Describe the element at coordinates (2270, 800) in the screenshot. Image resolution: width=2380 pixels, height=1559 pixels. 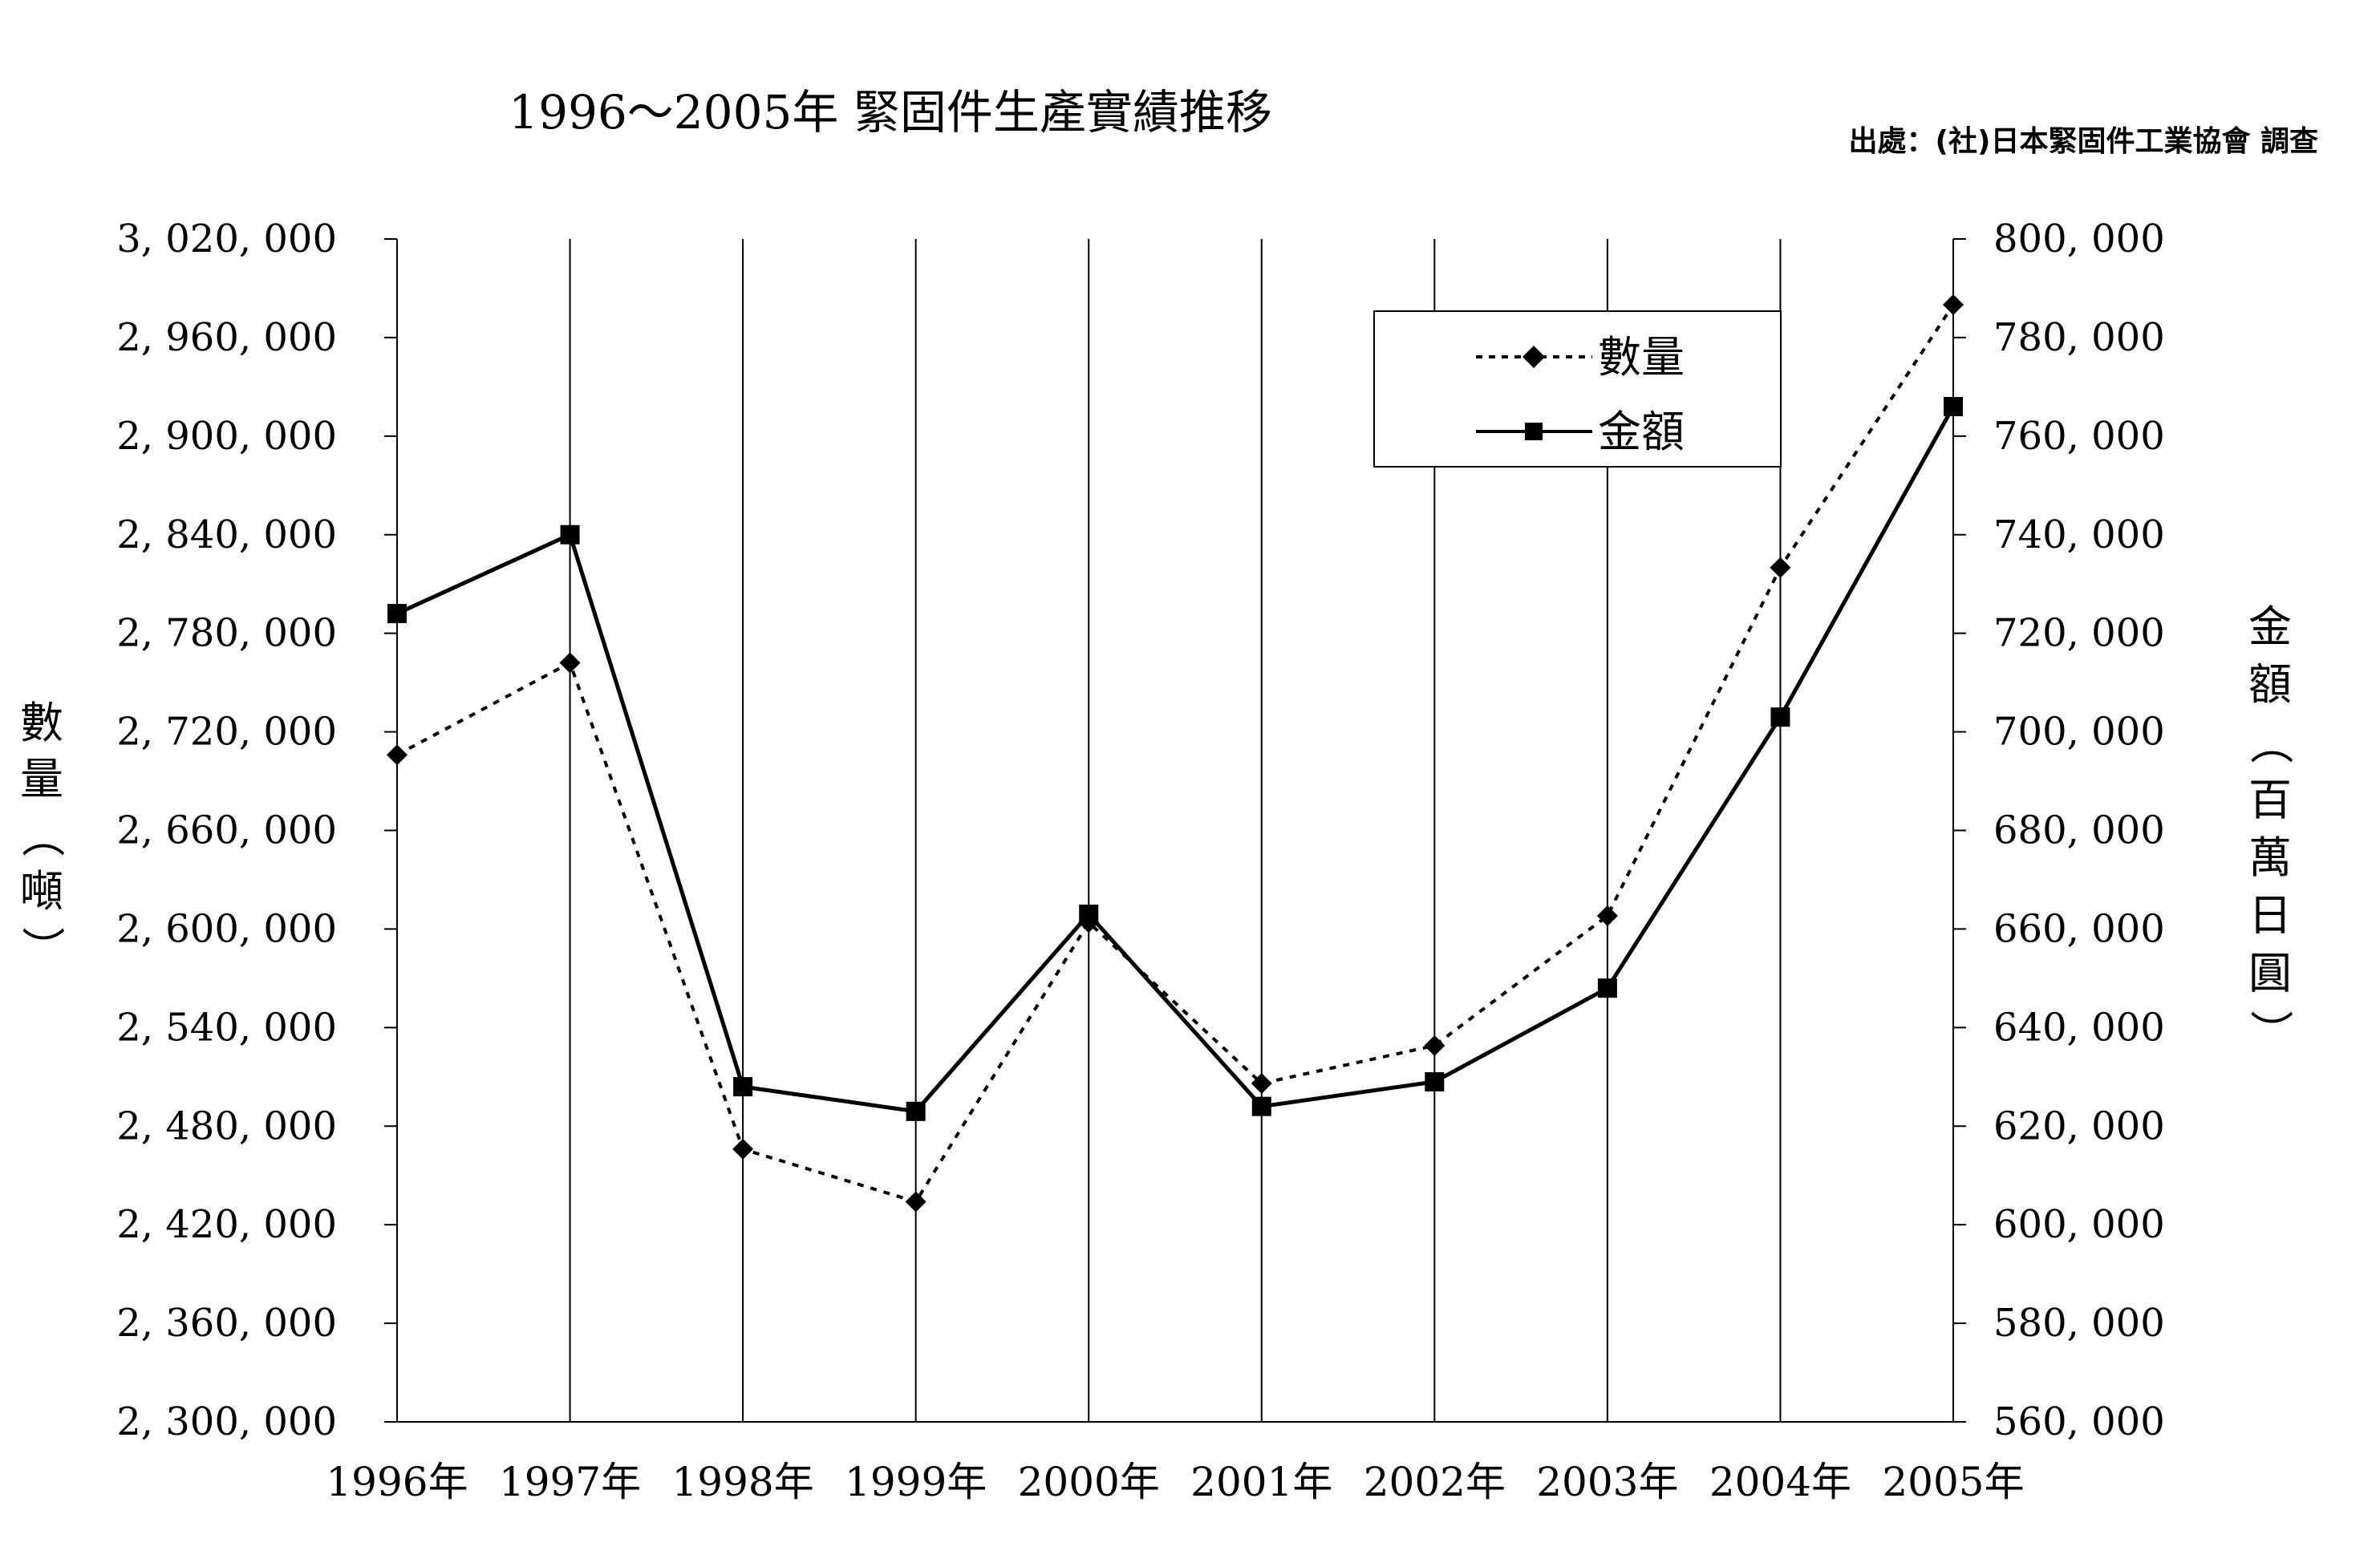
I see `axis-label-char: 百` at that location.